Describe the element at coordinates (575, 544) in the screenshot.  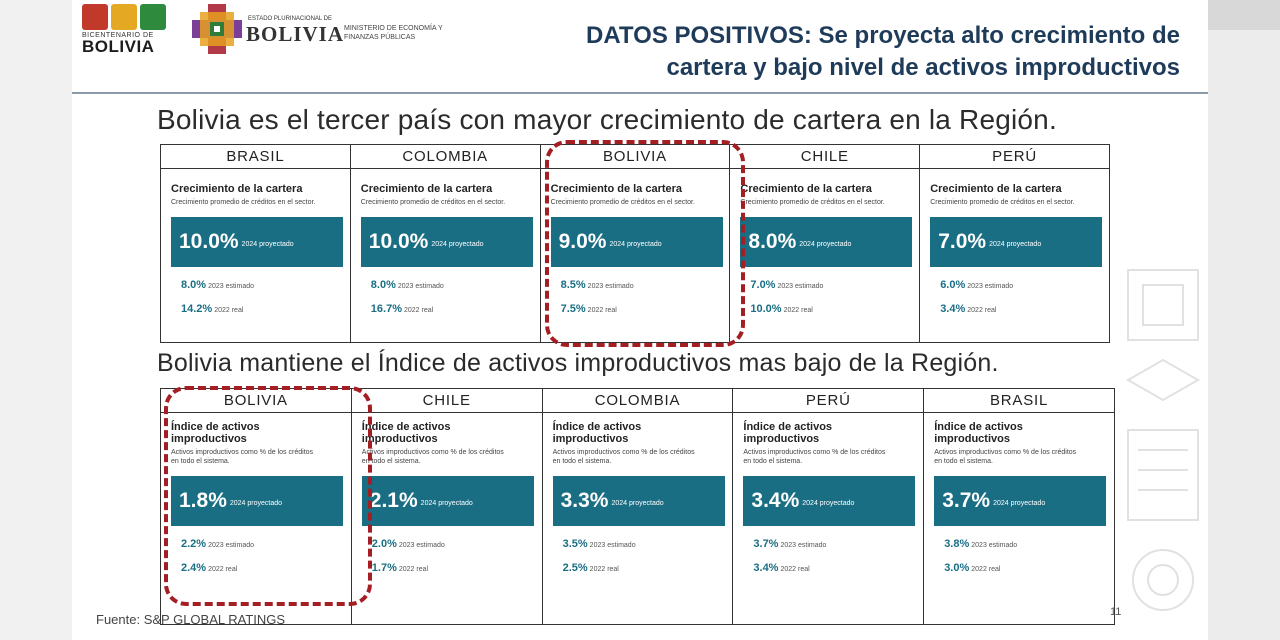
I see `estimate-value: 3.5%` at that location.